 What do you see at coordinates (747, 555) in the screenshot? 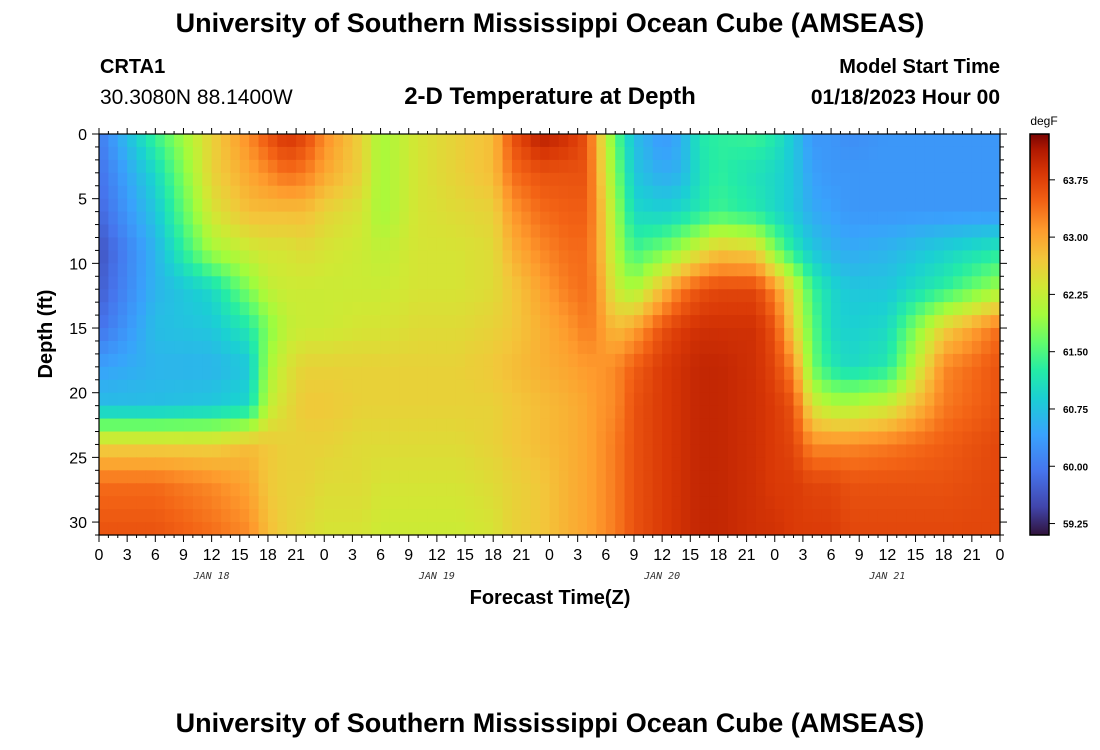
I see `x-tick-label: 21` at bounding box center [747, 555].